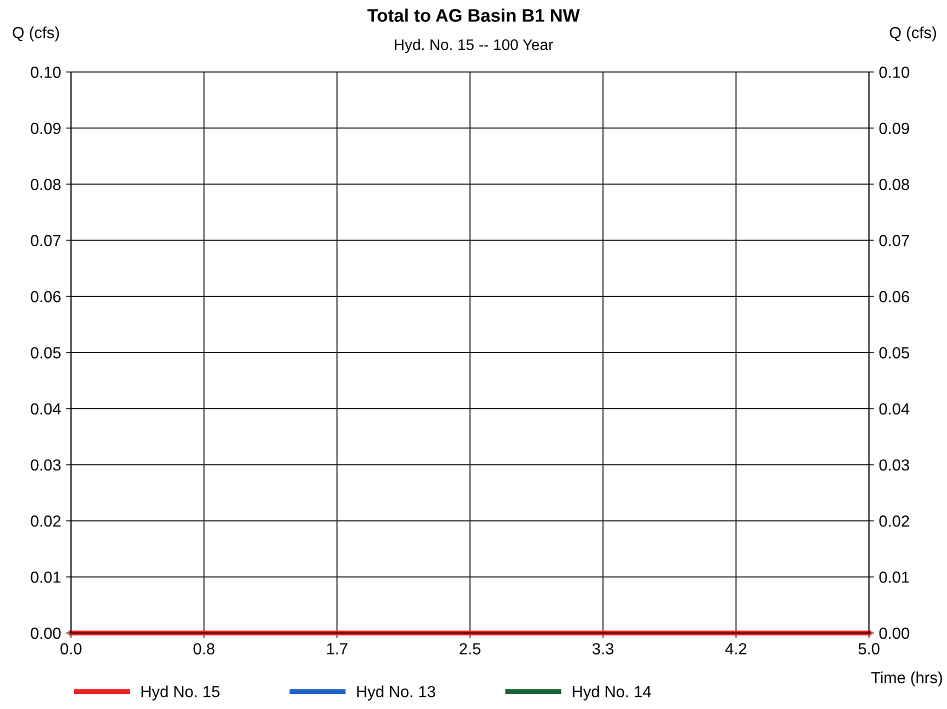  I want to click on chart-subtitle: Hyd. No. 15 -- 100 Year, so click(474, 46).